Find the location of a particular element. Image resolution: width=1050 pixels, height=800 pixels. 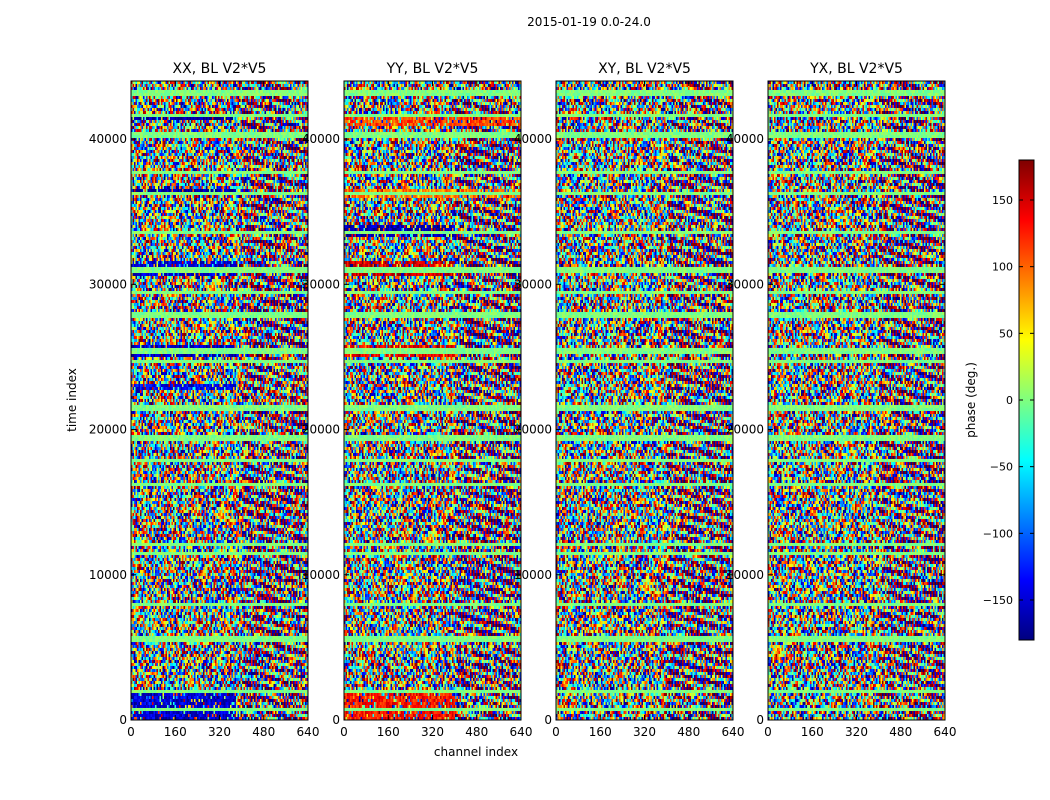

colorbar-tick-label: 50 is located at coordinates (1006, 333).